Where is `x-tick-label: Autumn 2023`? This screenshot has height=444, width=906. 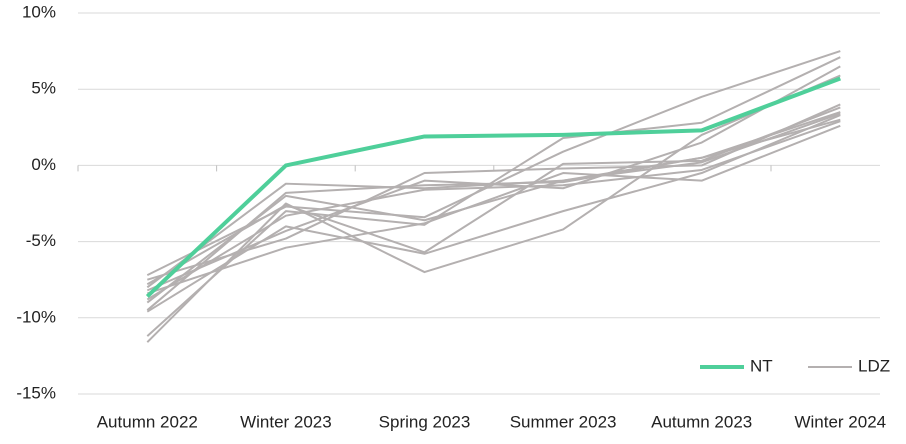 x-tick-label: Autumn 2023 is located at coordinates (701, 421).